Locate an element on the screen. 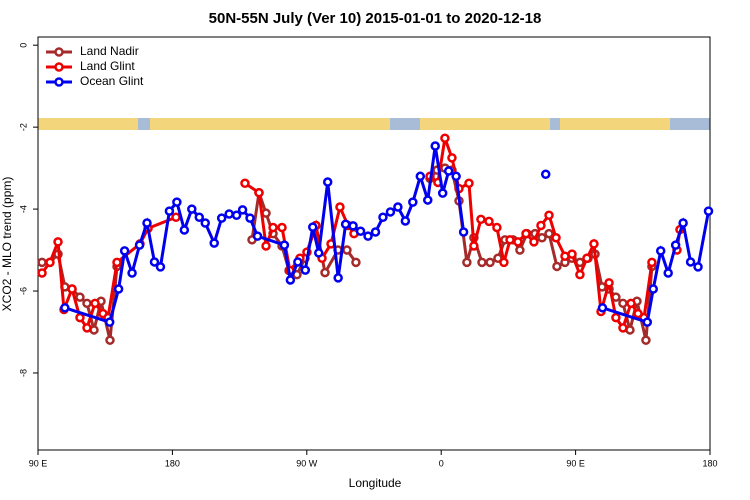 This screenshot has height=500, width=750. land-ocean-strip is located at coordinates (374, 124).